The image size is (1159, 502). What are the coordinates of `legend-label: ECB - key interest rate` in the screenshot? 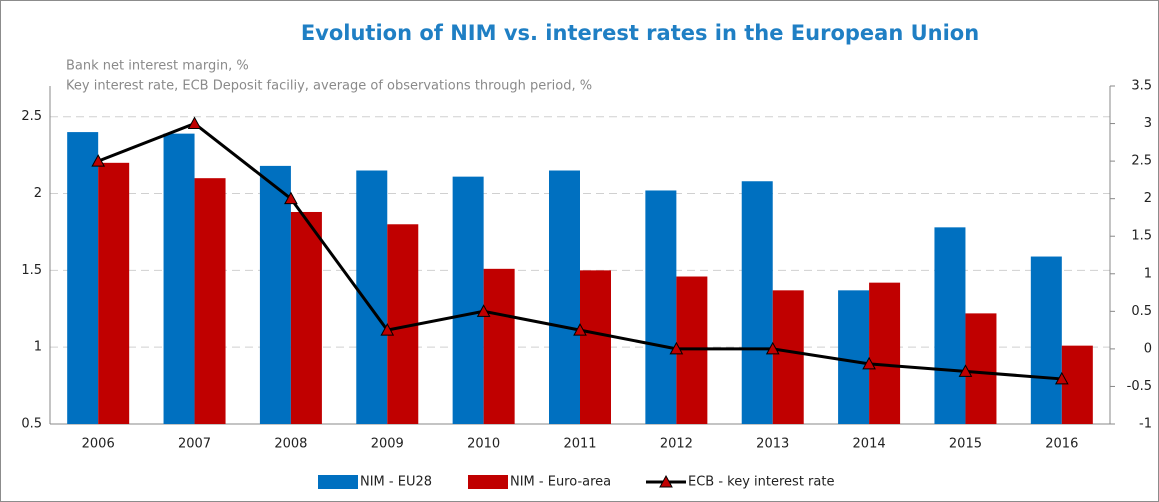 It's located at (761, 482).